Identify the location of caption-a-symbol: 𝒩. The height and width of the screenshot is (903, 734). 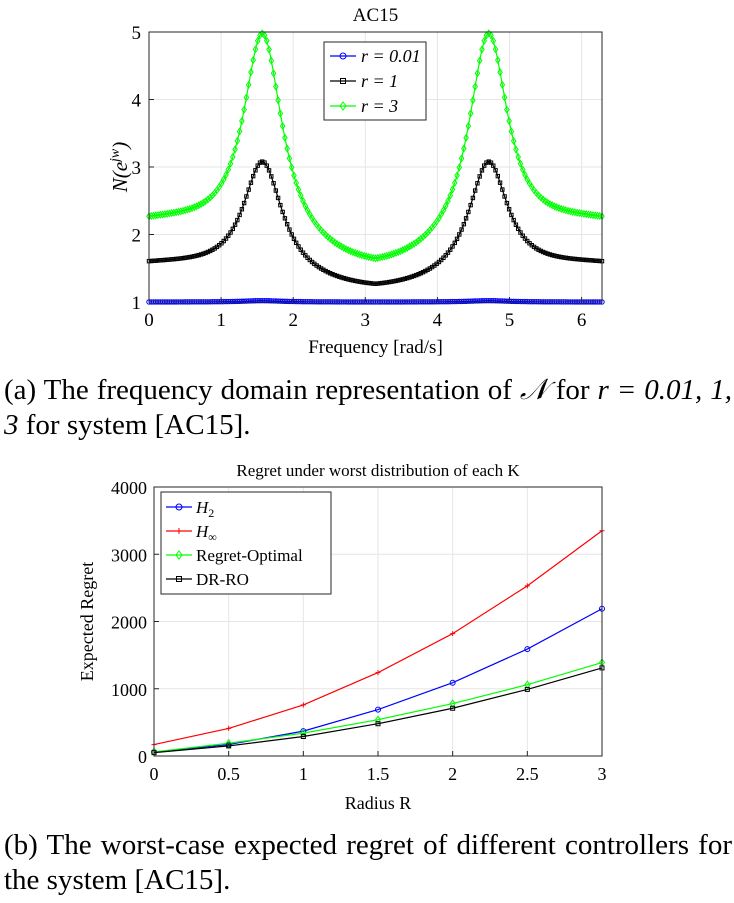
(533, 390).